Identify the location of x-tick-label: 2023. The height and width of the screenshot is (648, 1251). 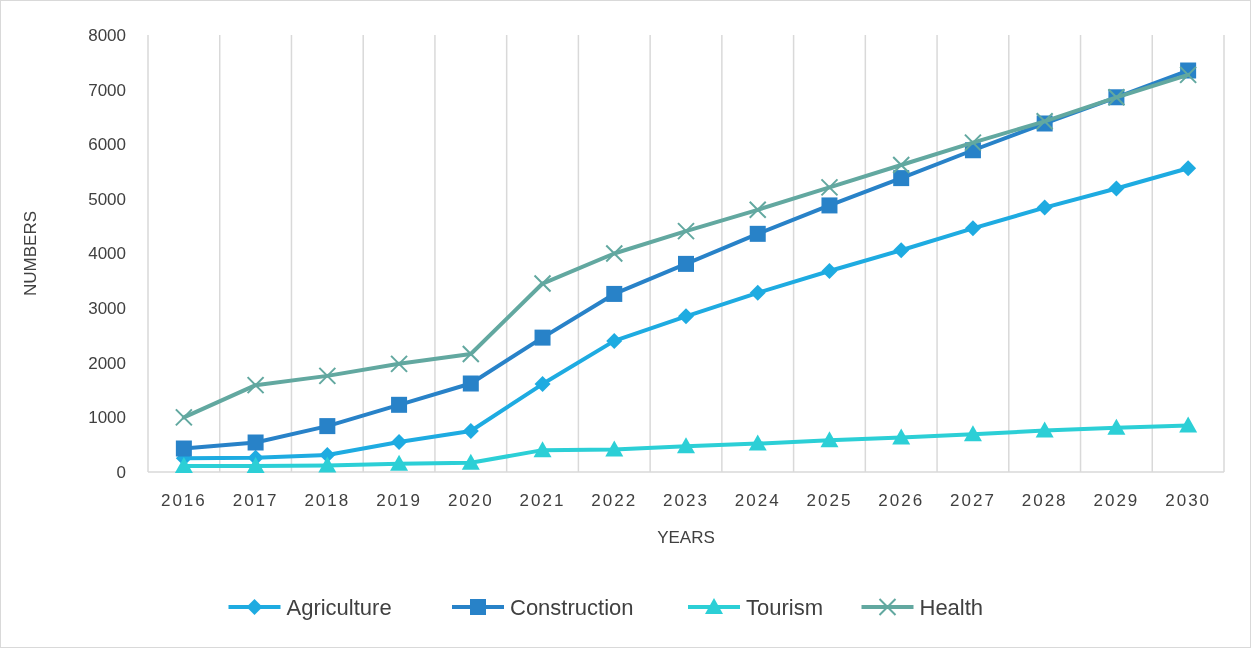
(686, 500).